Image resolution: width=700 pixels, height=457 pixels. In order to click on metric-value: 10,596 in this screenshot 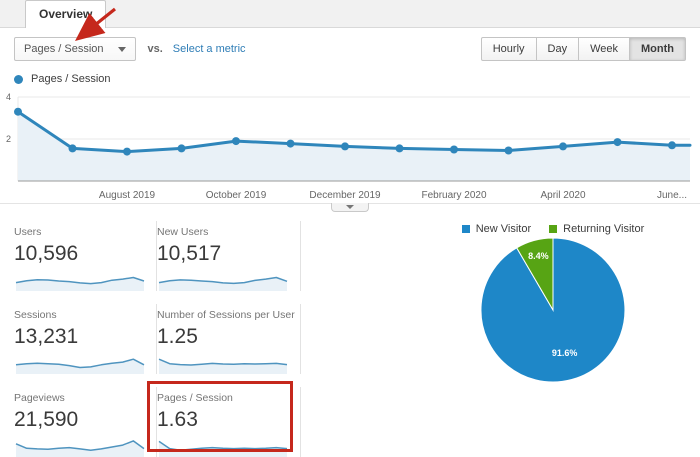, I will do `click(46, 253)`.